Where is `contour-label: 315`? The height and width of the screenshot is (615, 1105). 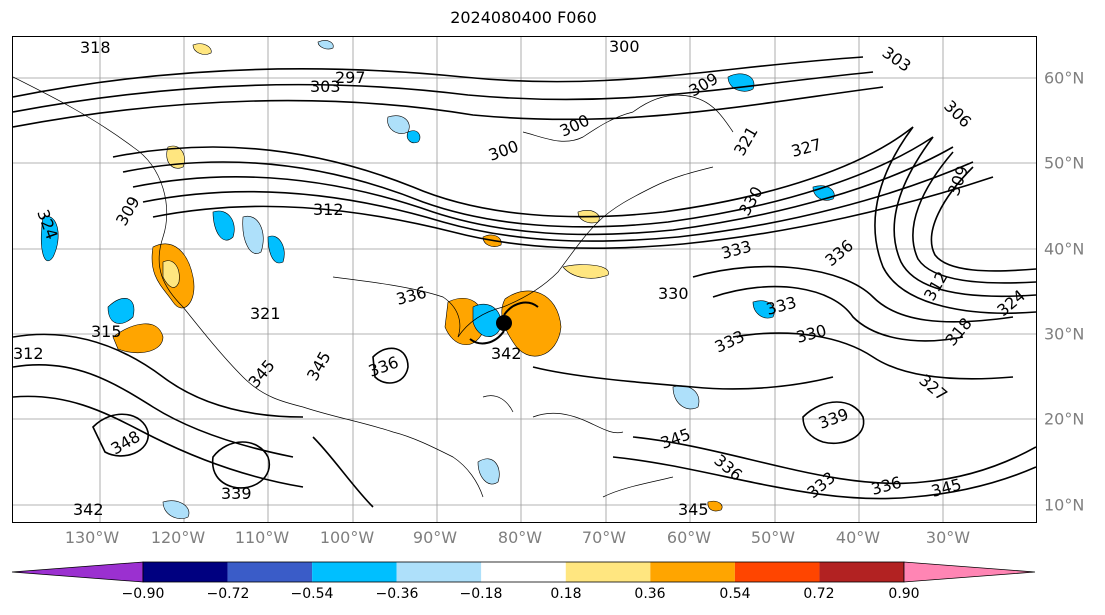
contour-label: 315 is located at coordinates (106, 331).